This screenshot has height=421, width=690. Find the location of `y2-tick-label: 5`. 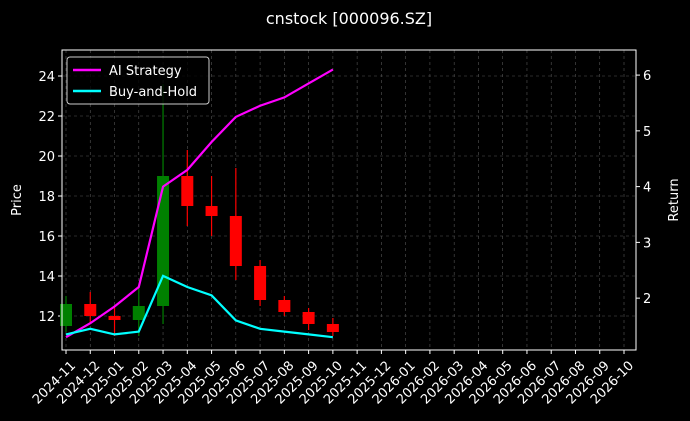

y2-tick-label: 5 is located at coordinates (647, 132).